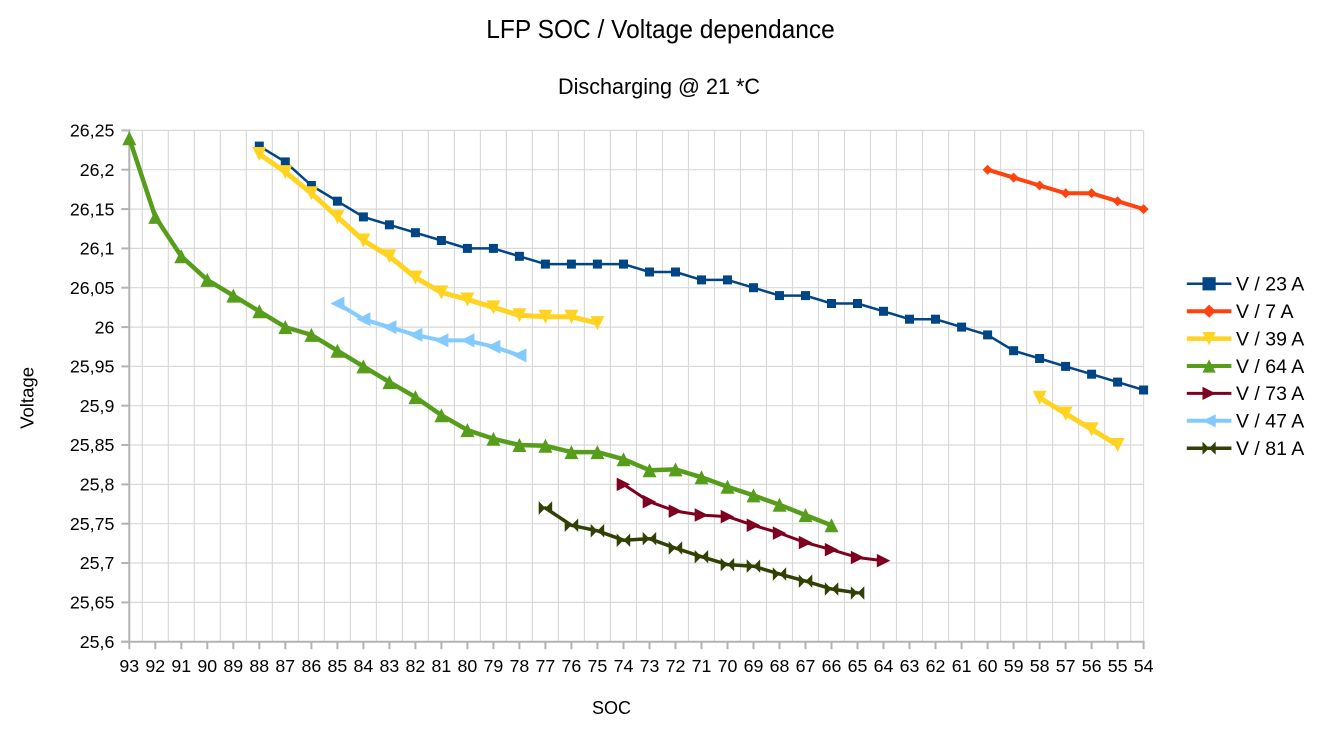 This screenshot has width=1320, height=734. What do you see at coordinates (442, 666) in the screenshot?
I see `svg-text: 81` at bounding box center [442, 666].